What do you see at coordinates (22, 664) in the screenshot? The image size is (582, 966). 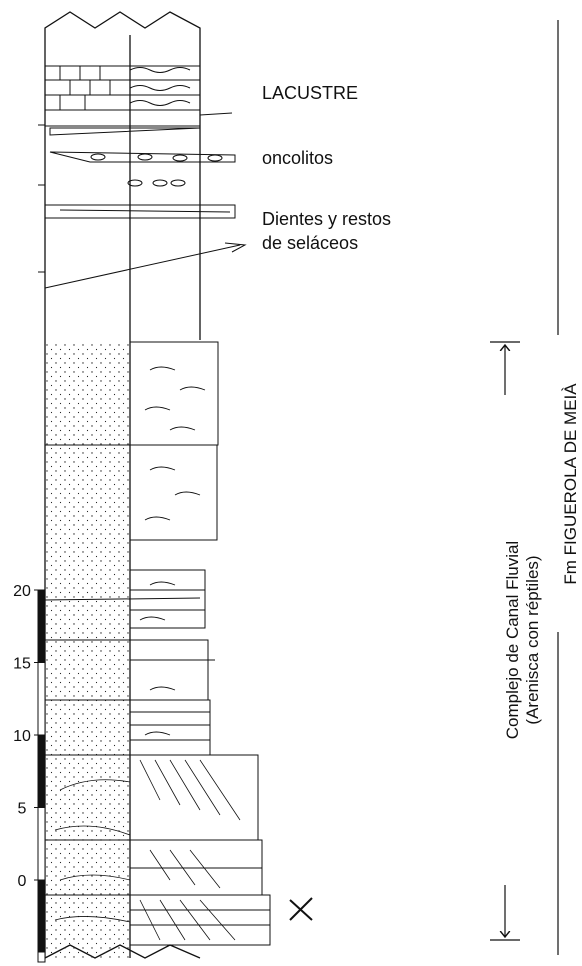 I see `scale-label: 15` at bounding box center [22, 664].